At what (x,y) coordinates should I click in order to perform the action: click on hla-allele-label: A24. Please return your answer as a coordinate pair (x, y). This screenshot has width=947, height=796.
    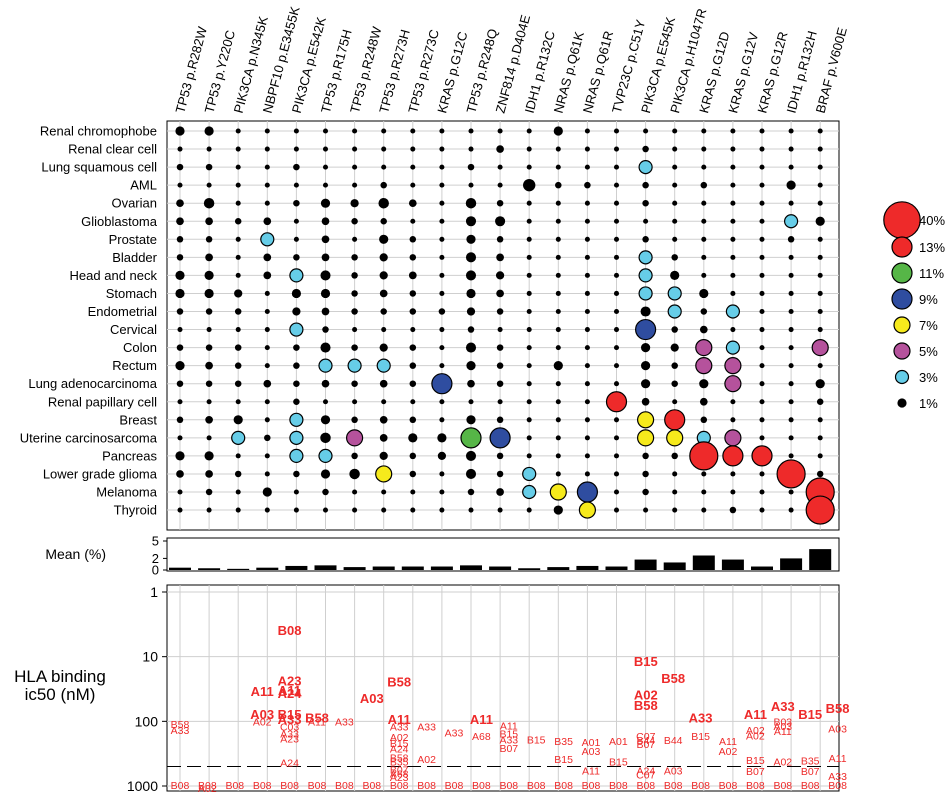
    Looking at the image, I should click on (399, 750).